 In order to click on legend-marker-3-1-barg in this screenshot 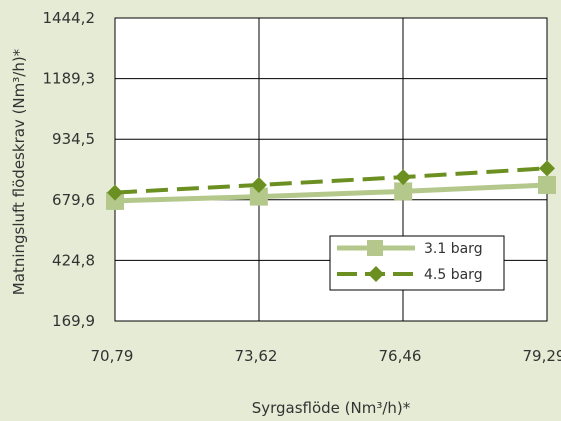, I will do `click(375, 248)`.